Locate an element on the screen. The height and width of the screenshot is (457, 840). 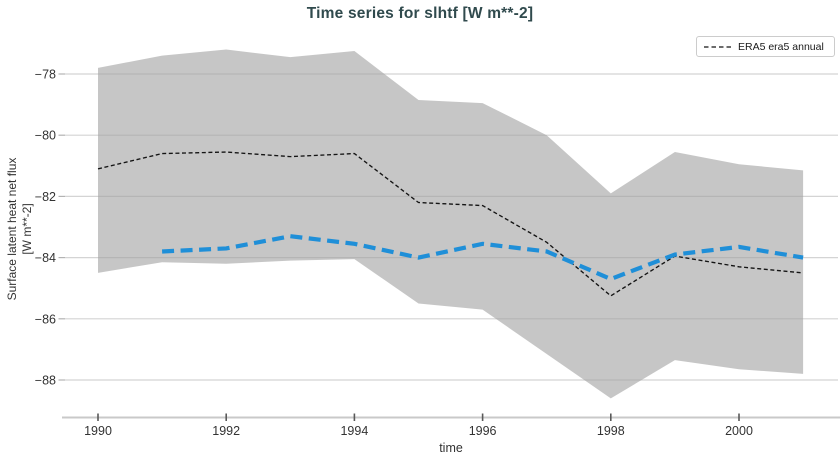
legend: ERA5 era5 annual is located at coordinates (765, 46).